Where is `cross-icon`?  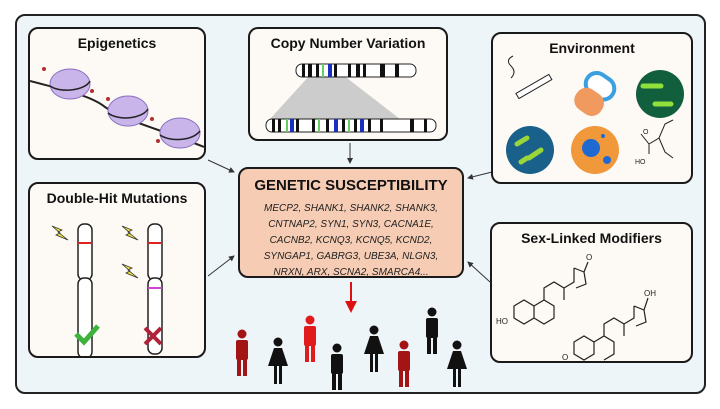
cross-icon is located at coordinates (153, 336).